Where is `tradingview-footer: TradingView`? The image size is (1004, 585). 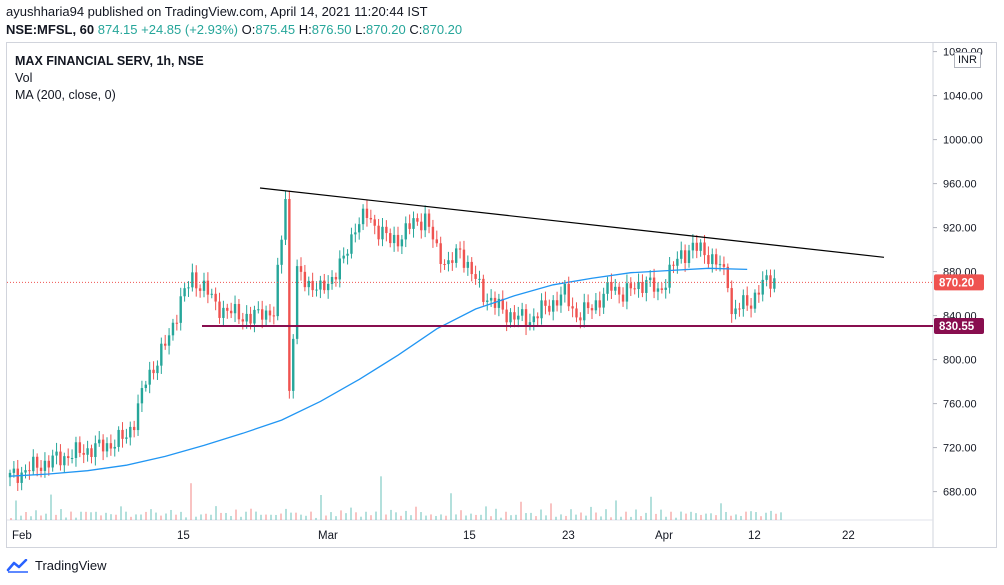 tradingview-footer: TradingView is located at coordinates (56, 565).